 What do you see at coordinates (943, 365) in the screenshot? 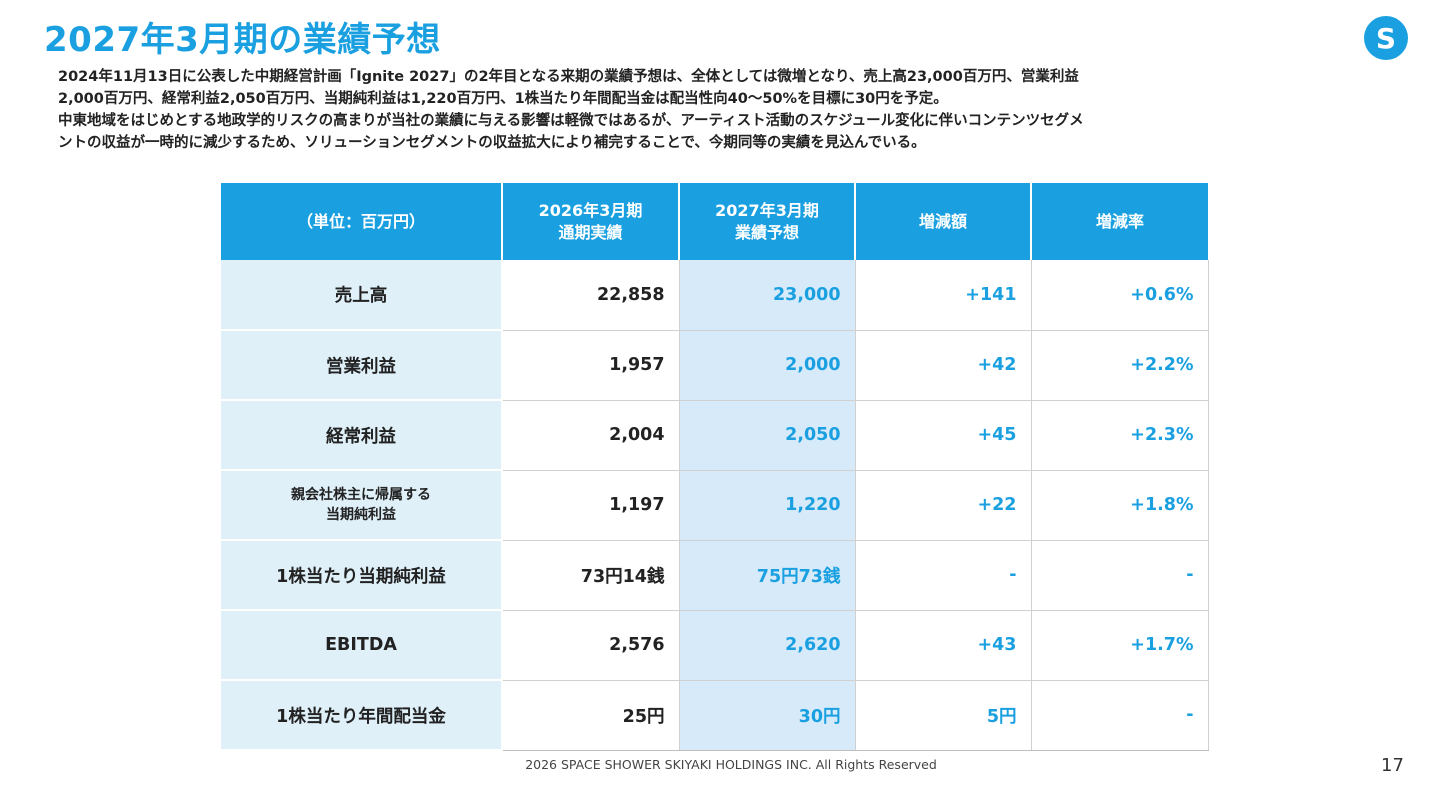
I see `cell-change: +42` at bounding box center [943, 365].